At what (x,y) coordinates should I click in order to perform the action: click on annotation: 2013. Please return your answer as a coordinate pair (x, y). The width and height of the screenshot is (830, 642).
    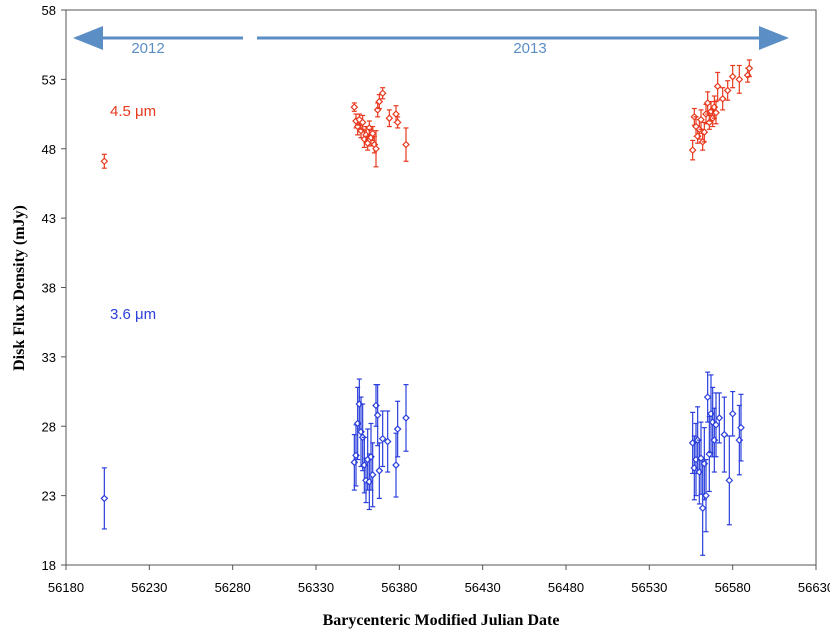
    Looking at the image, I should click on (529, 48).